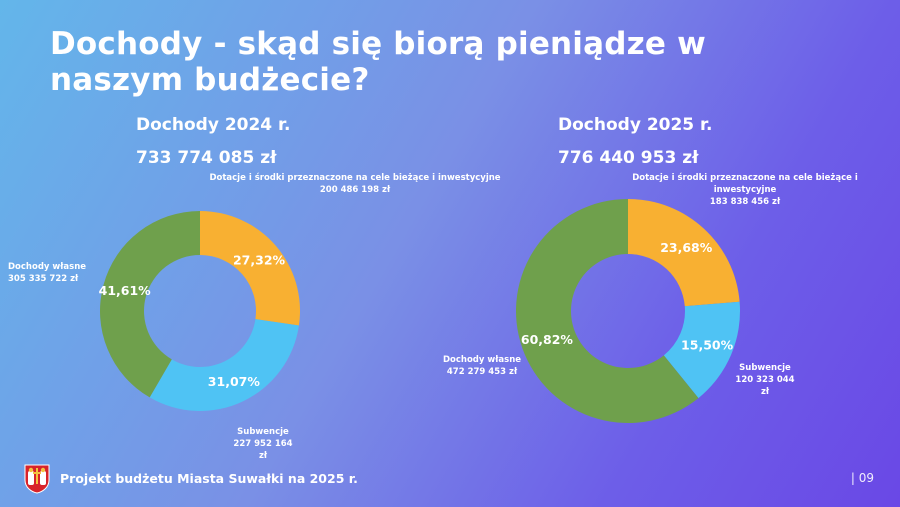 Image resolution: width=900 pixels, height=507 pixels. What do you see at coordinates (765, 386) in the screenshot?
I see `label-amount: 120 323 044 zł` at bounding box center [765, 386].